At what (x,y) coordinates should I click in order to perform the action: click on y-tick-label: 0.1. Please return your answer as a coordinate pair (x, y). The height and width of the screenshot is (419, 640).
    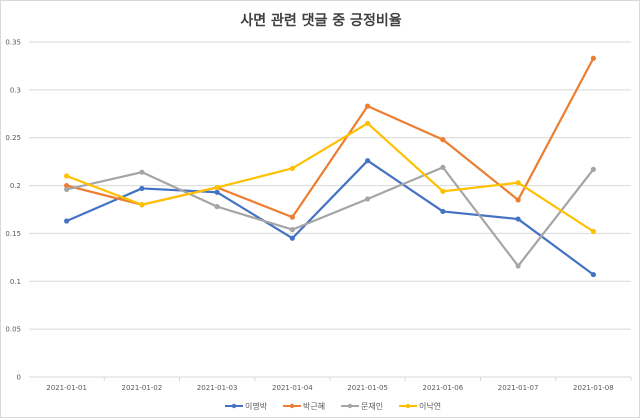
    Looking at the image, I should click on (15, 282).